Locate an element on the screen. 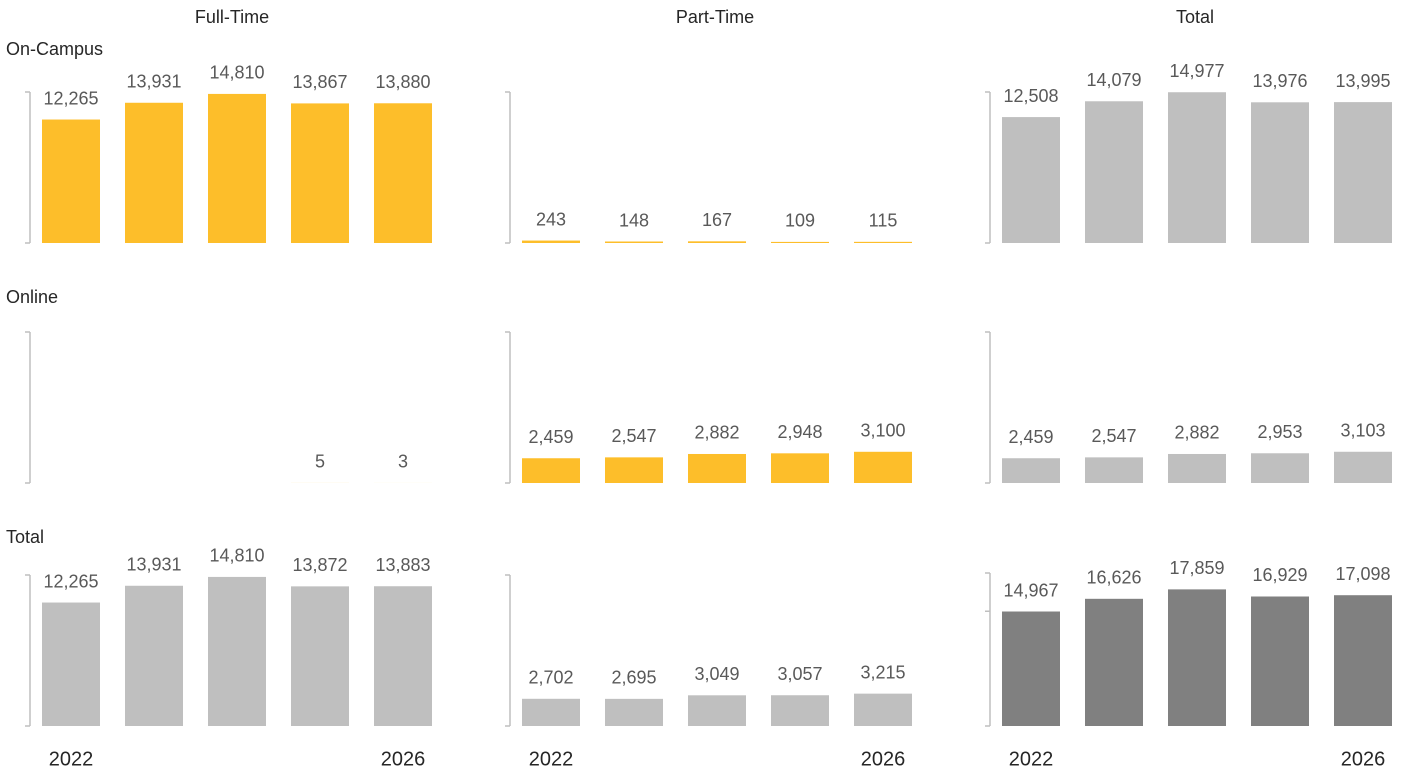  value-label: 2,953 is located at coordinates (1279, 432).